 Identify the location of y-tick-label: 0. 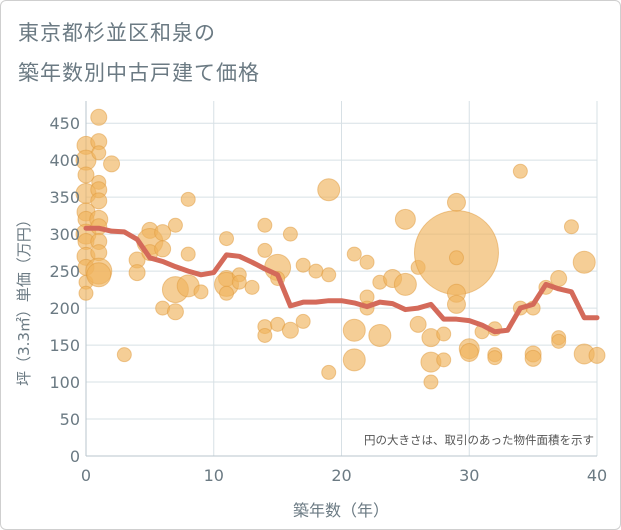
(75, 456).